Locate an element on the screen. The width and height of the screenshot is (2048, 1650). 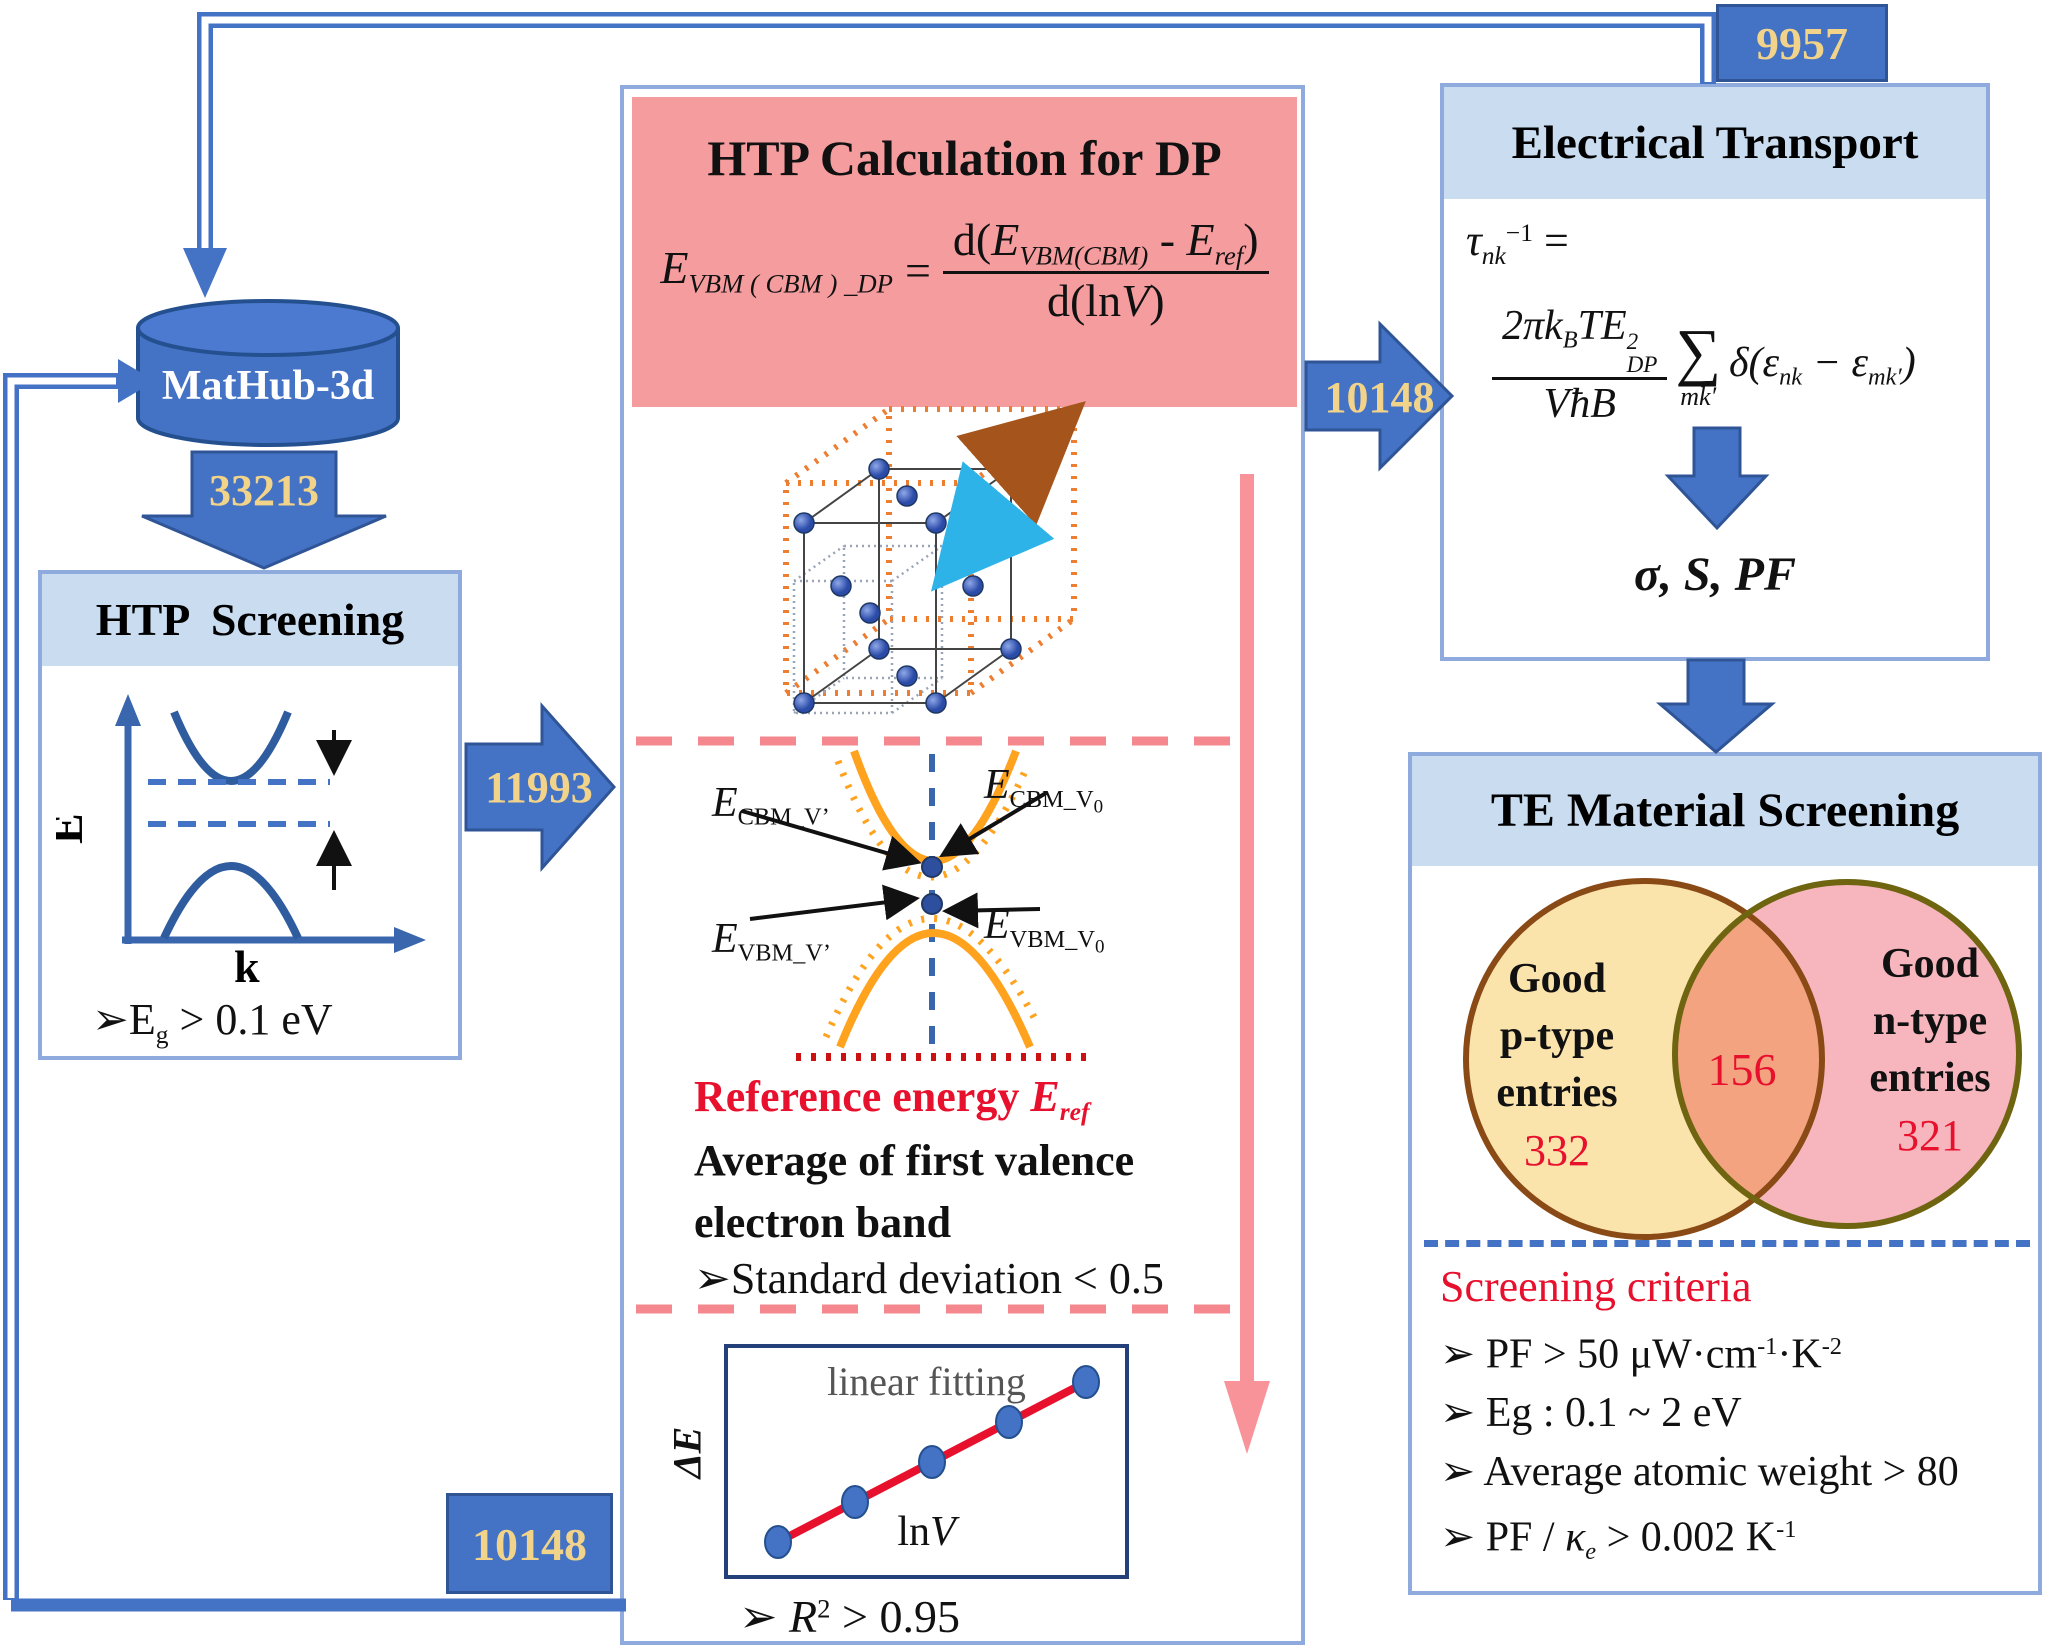
band-extrema-diagram is located at coordinates (894, 899).